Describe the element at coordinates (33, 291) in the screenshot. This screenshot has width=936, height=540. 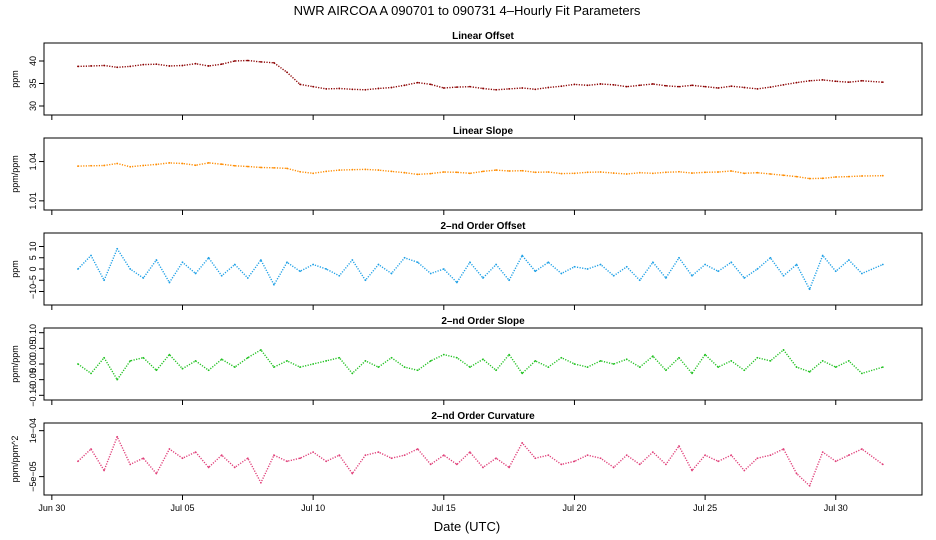
I see `y-tick-label: −10` at that location.